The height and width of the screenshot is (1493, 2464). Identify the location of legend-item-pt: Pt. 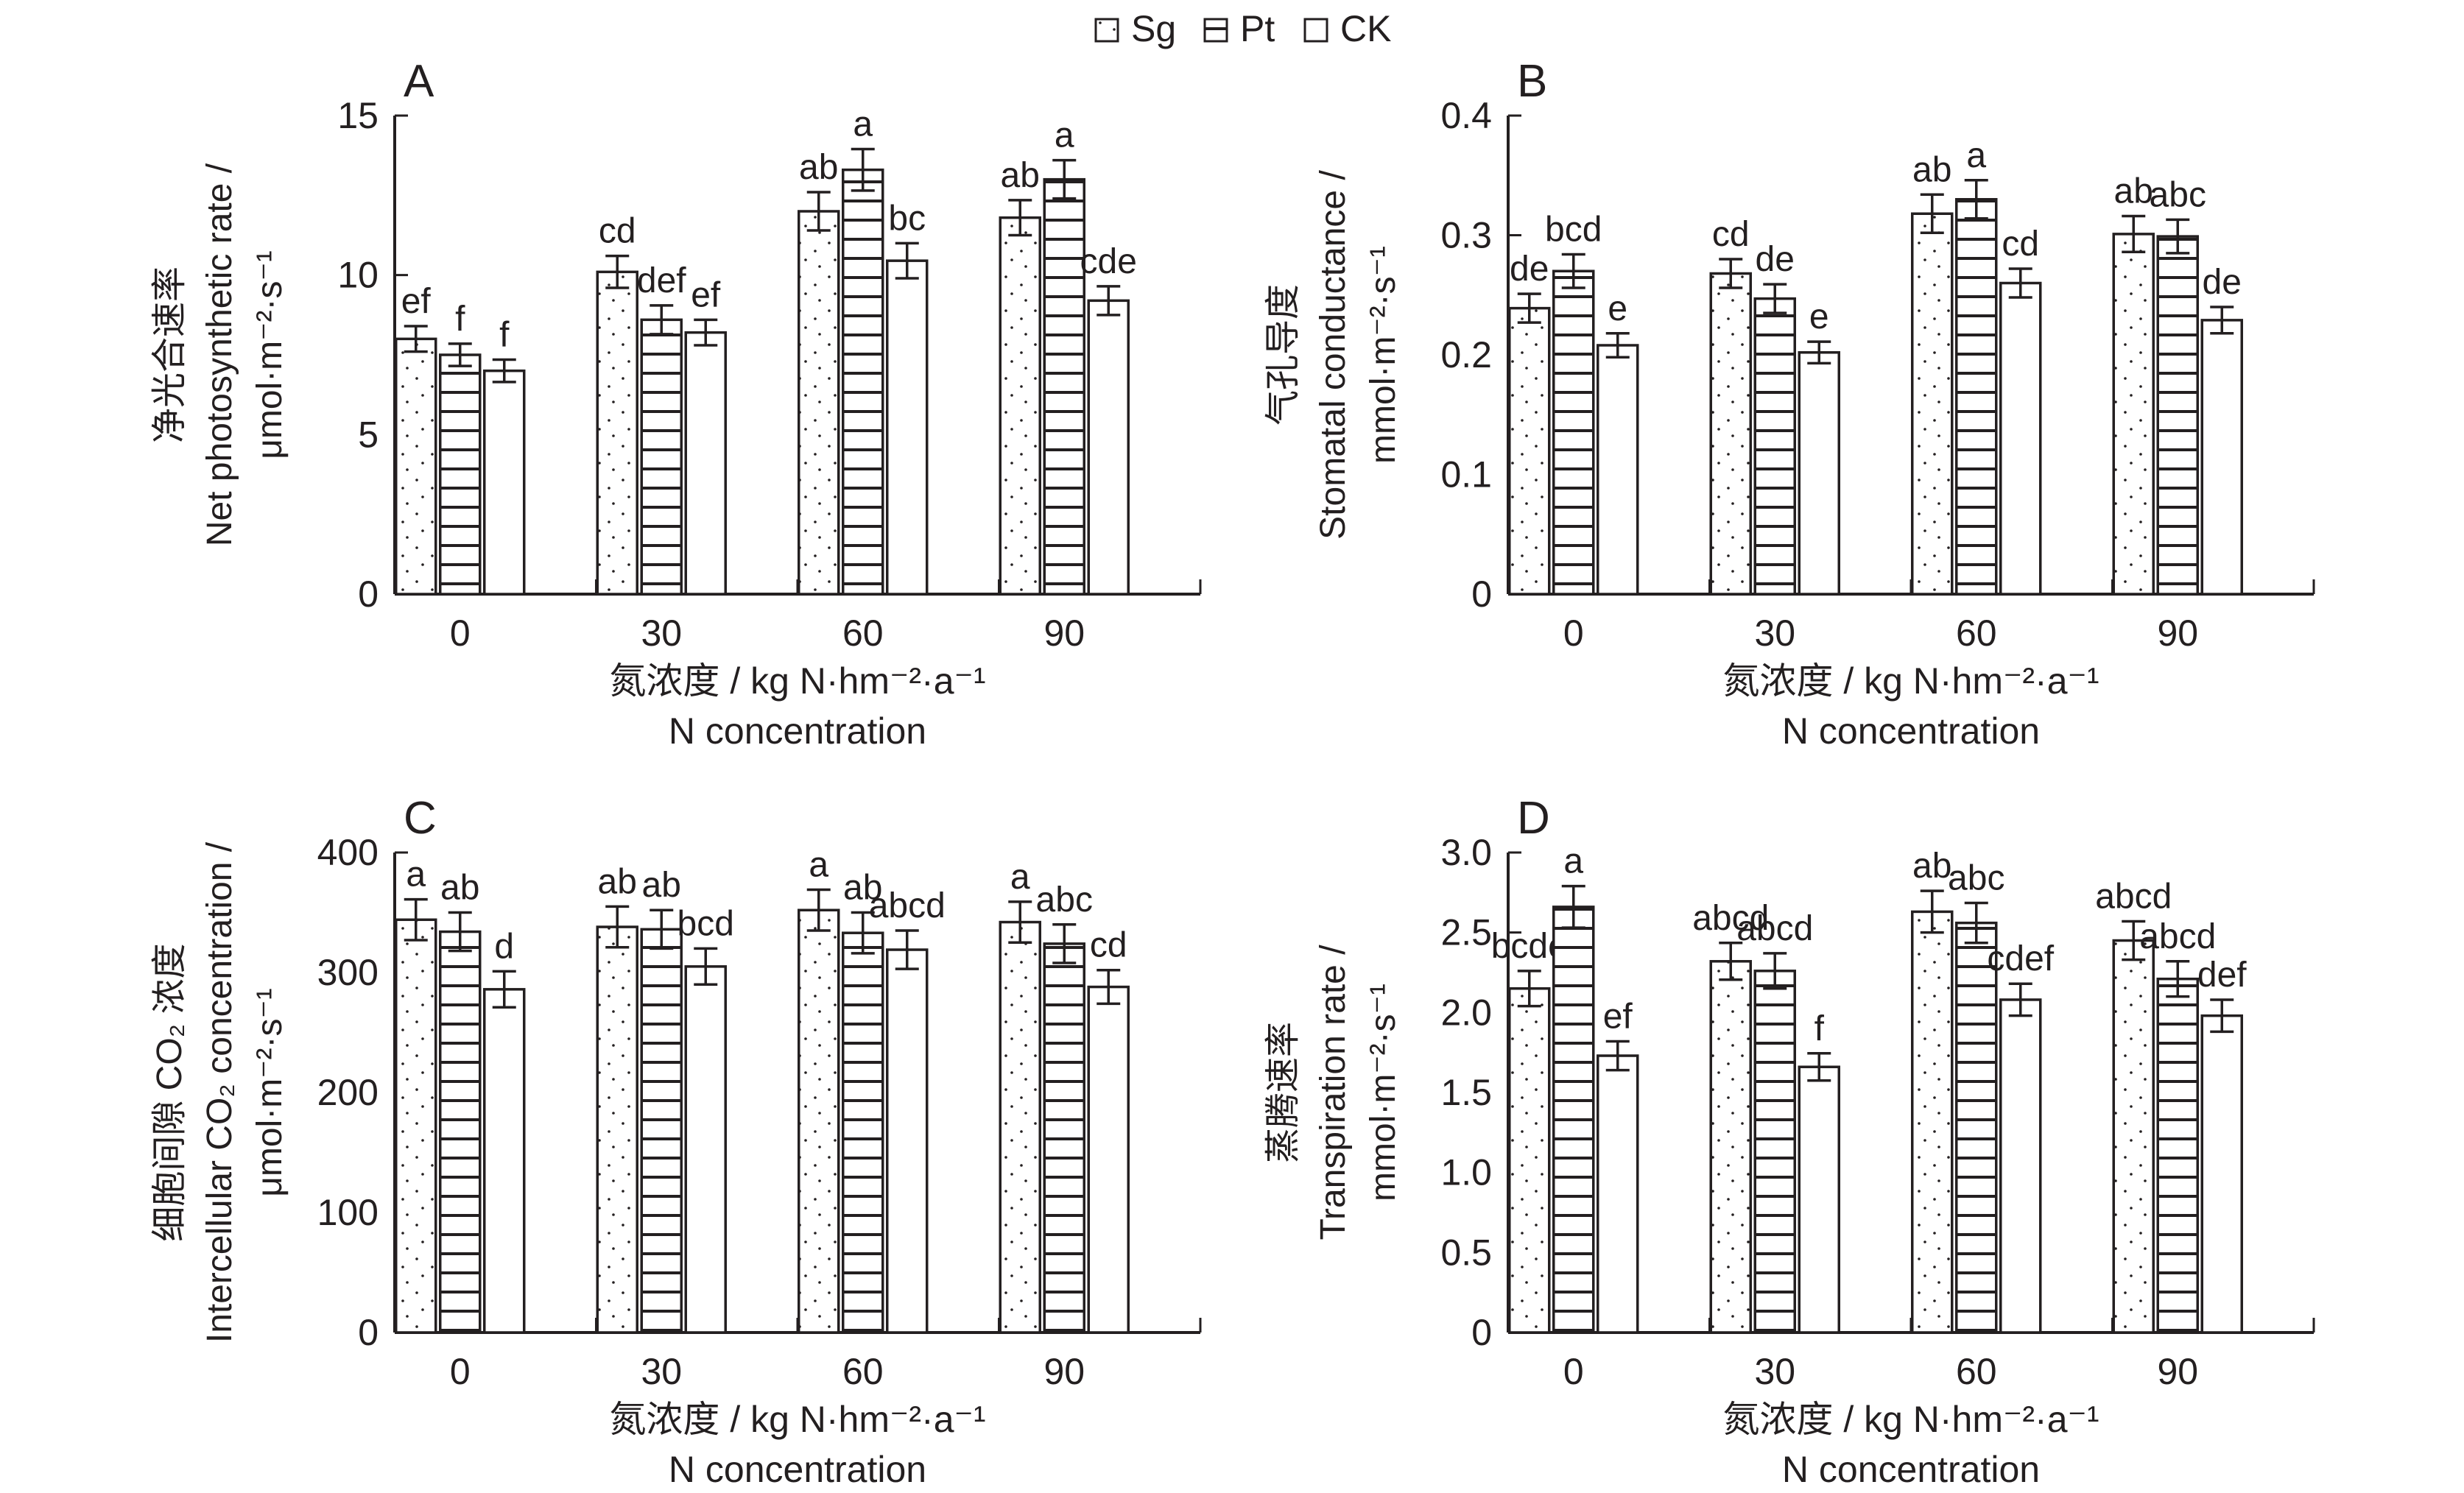
(1239, 29).